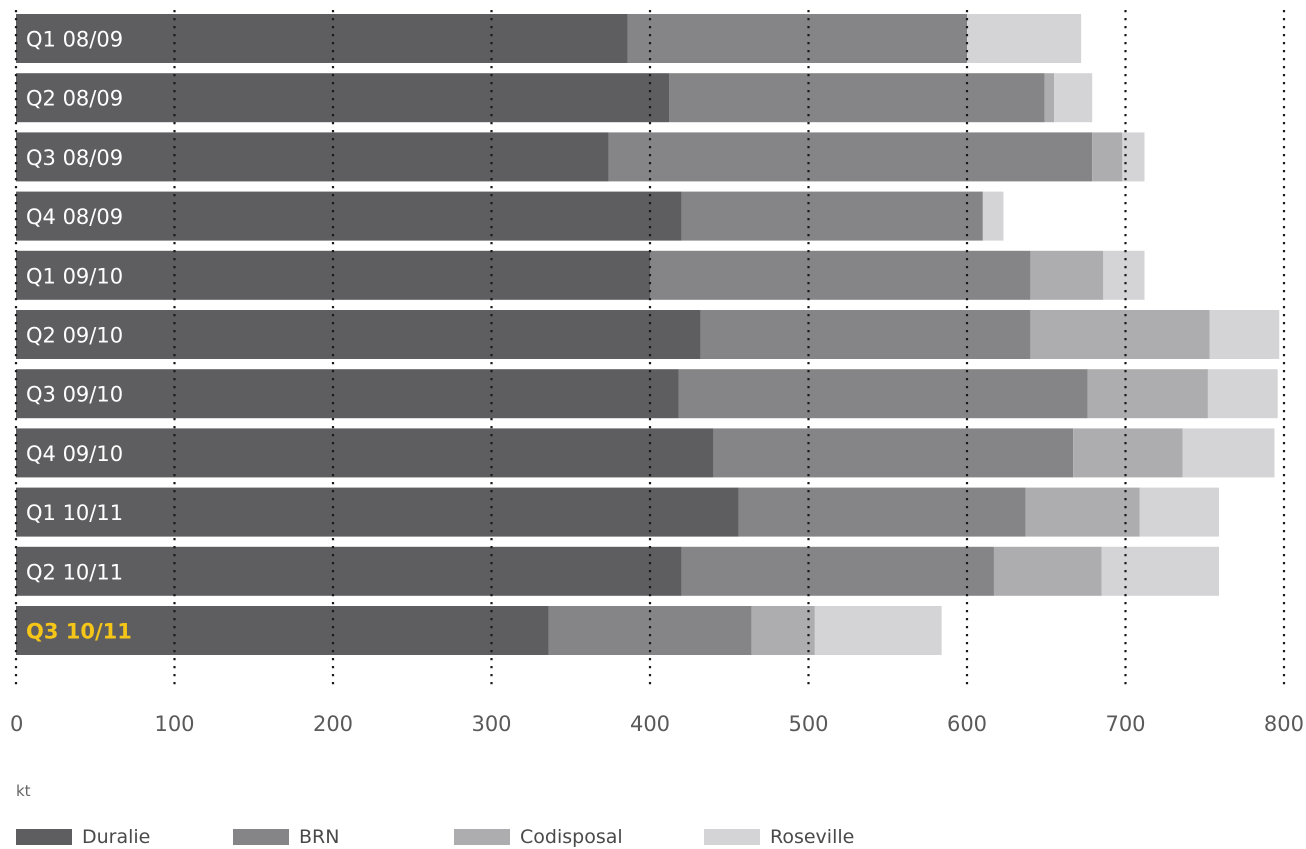 The width and height of the screenshot is (1306, 849). I want to click on category-label: Q4 09/10, so click(74, 454).